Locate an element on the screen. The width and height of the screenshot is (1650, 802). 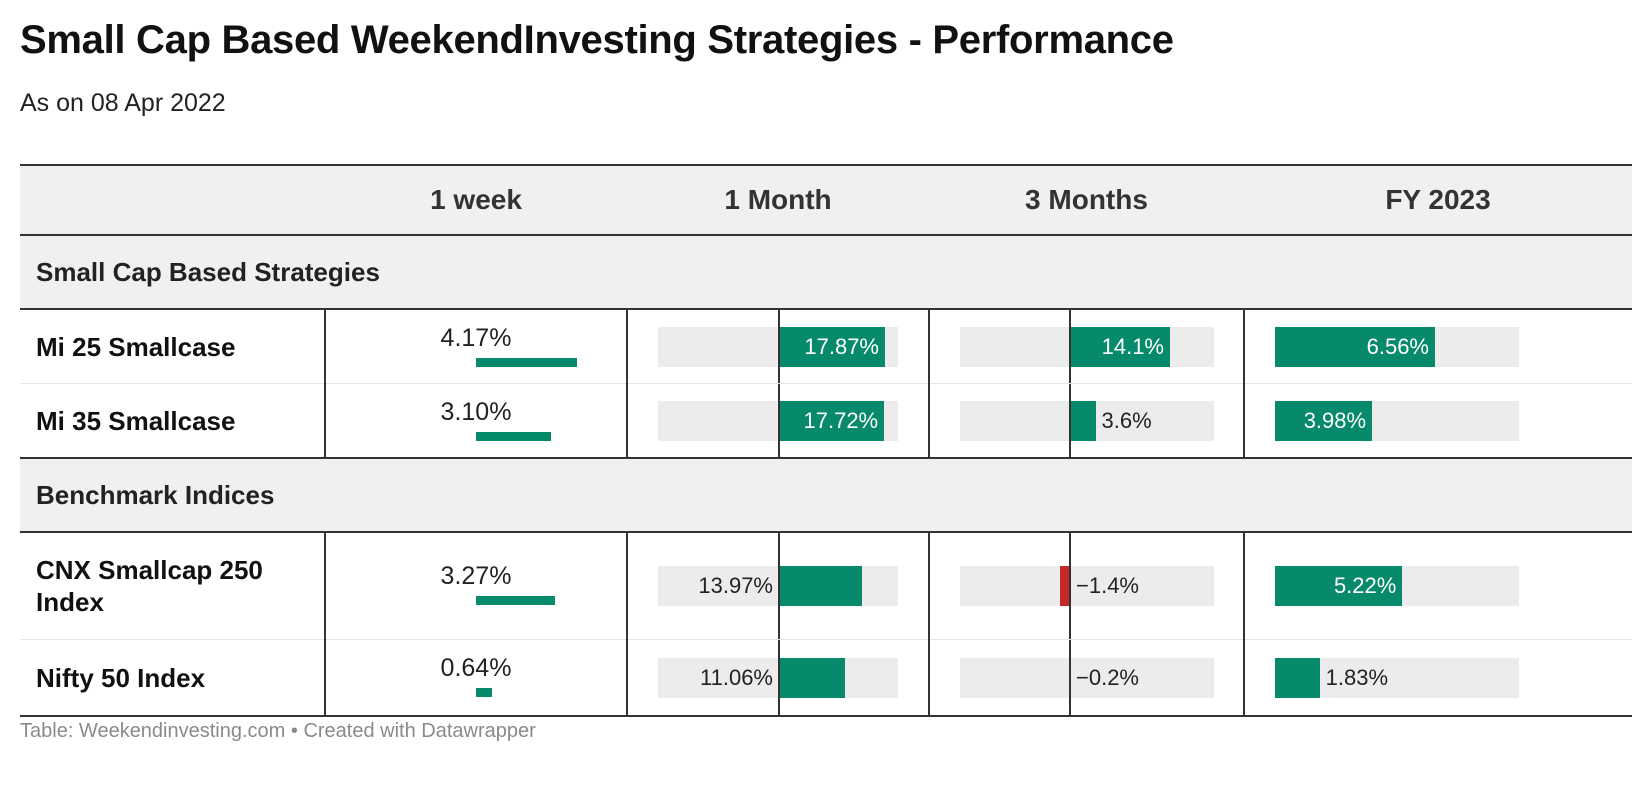
three-months-bar-cell: −0.2% is located at coordinates (1086, 677).